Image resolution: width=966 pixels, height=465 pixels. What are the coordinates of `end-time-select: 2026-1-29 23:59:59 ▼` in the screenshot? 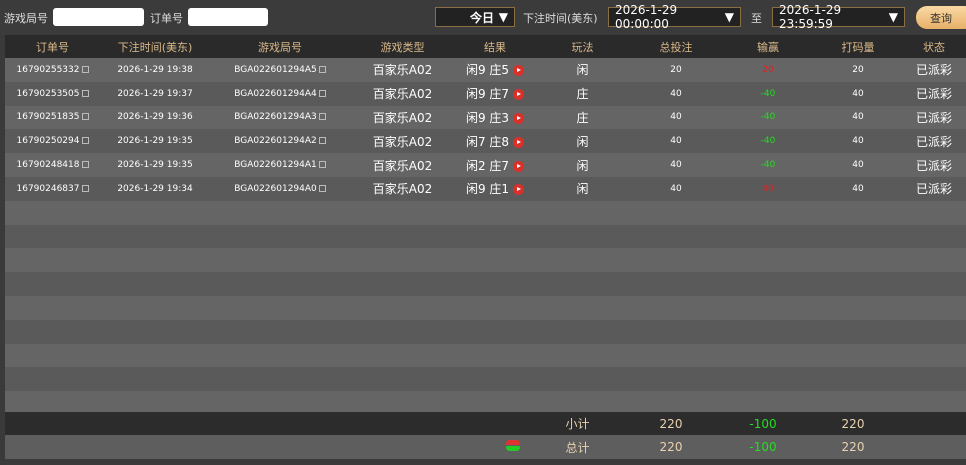 It's located at (838, 17).